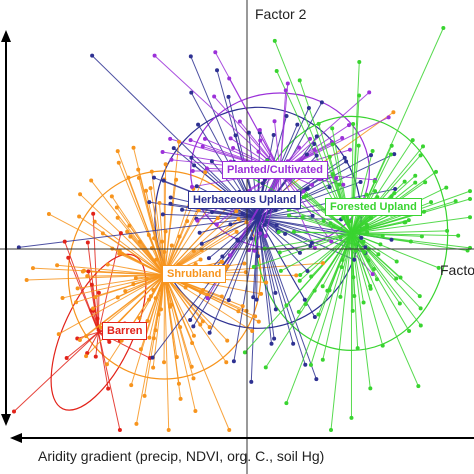 The width and height of the screenshot is (474, 474). What do you see at coordinates (16, 438) in the screenshot?
I see `gradient-arrow-head-left` at bounding box center [16, 438].